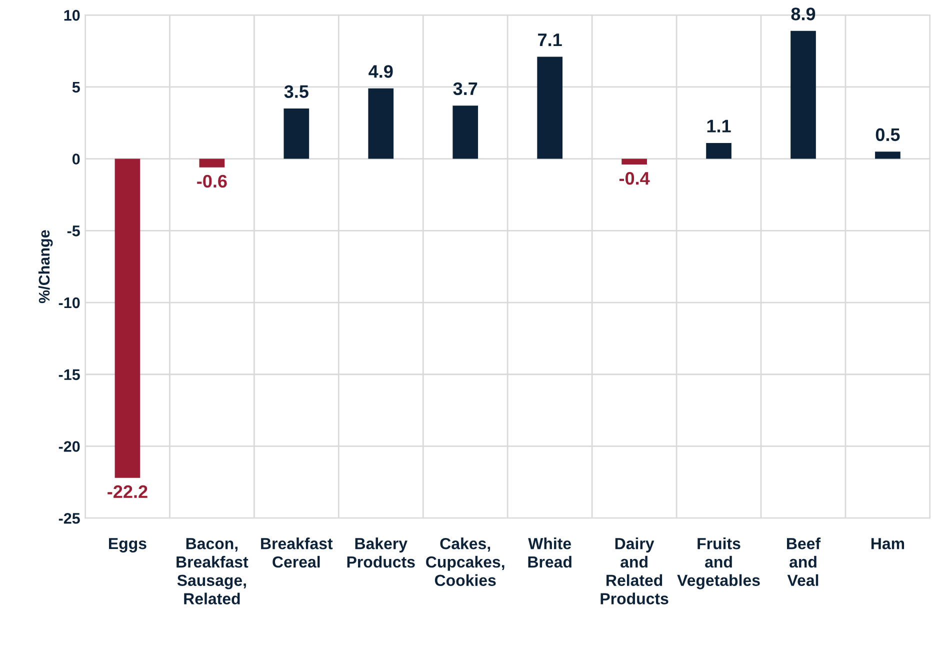  I want to click on data-label: -0.6, so click(212, 181).